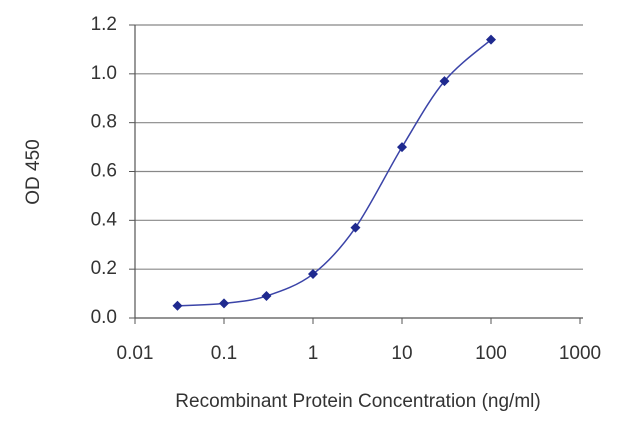 Image resolution: width=640 pixels, height=427 pixels. Describe the element at coordinates (313, 353) in the screenshot. I see `x-tick-label: 1` at that location.